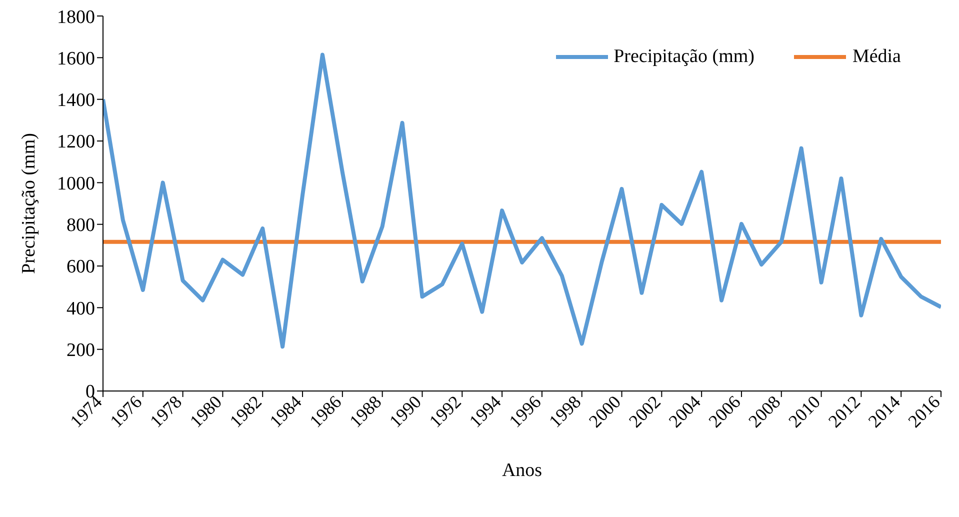 This screenshot has width=959, height=517. I want to click on y-tick-label: 1400, so click(76, 101).